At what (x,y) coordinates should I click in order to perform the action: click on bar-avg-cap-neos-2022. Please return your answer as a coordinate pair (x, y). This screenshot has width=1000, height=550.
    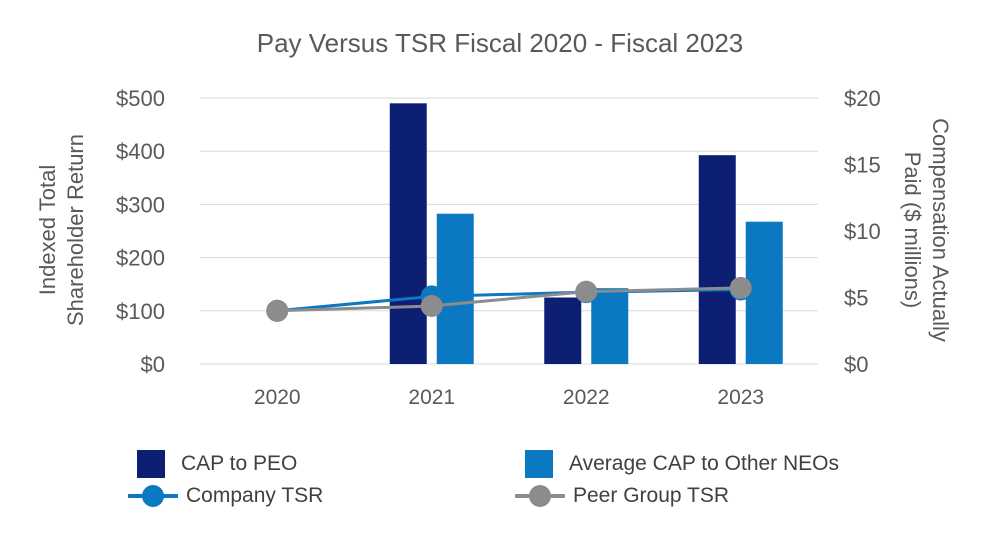
    Looking at the image, I should click on (610, 326).